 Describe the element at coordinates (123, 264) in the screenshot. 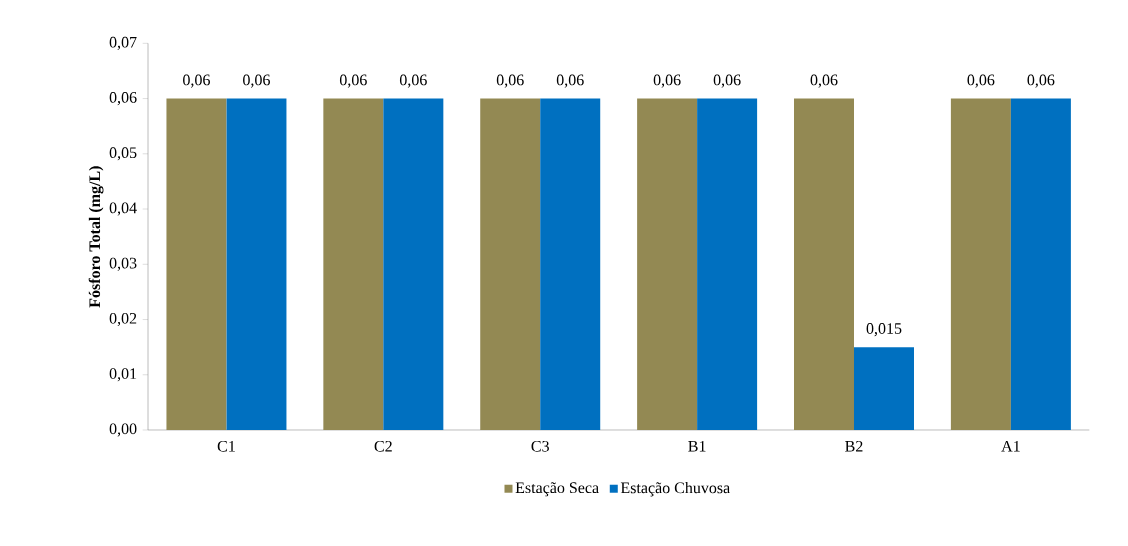

I see `y-tick-label: 0,03` at that location.